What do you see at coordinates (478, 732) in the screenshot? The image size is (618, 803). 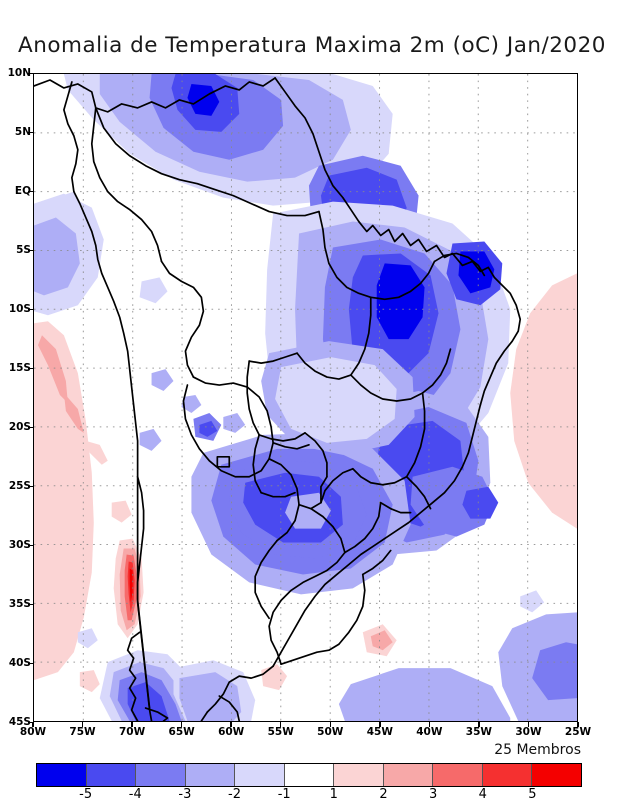 I see `x-axis-tick-label: 35W` at bounding box center [478, 732].